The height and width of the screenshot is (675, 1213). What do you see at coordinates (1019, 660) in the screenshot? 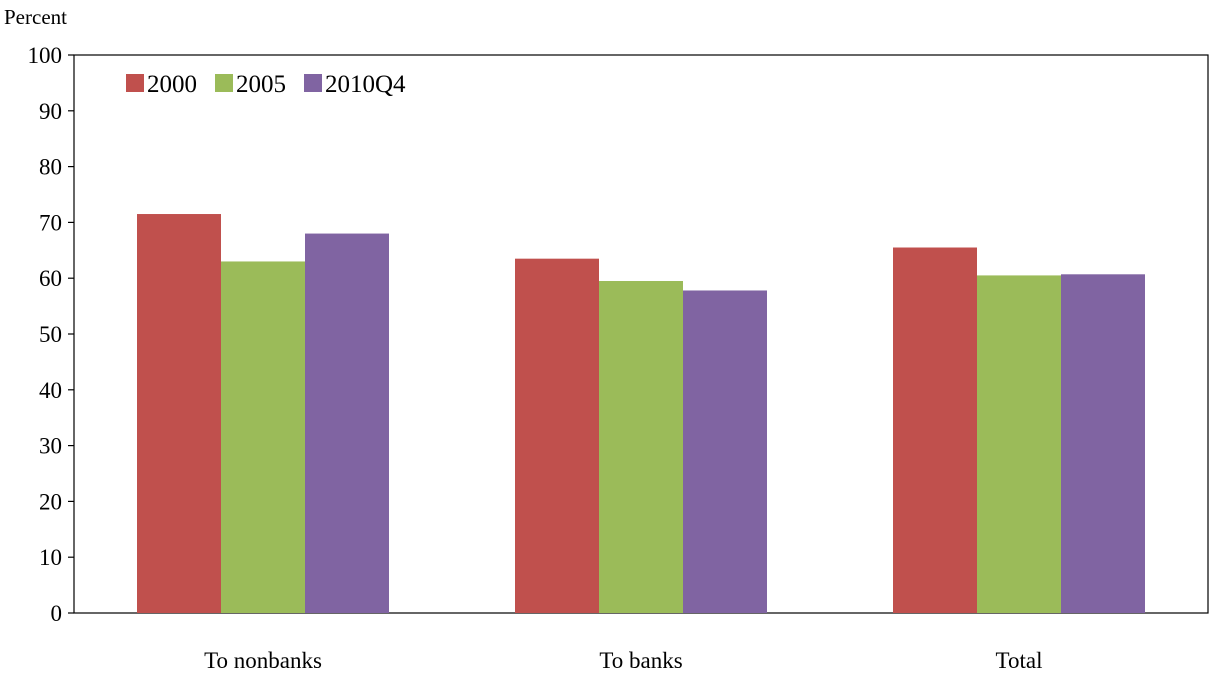
I see `category-label: Total` at bounding box center [1019, 660].